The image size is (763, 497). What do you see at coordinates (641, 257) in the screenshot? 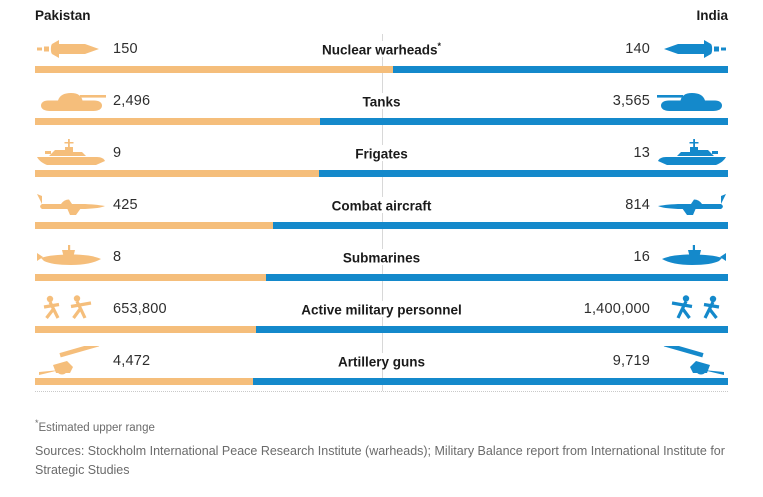
I see `india-value: 16` at bounding box center [641, 257].